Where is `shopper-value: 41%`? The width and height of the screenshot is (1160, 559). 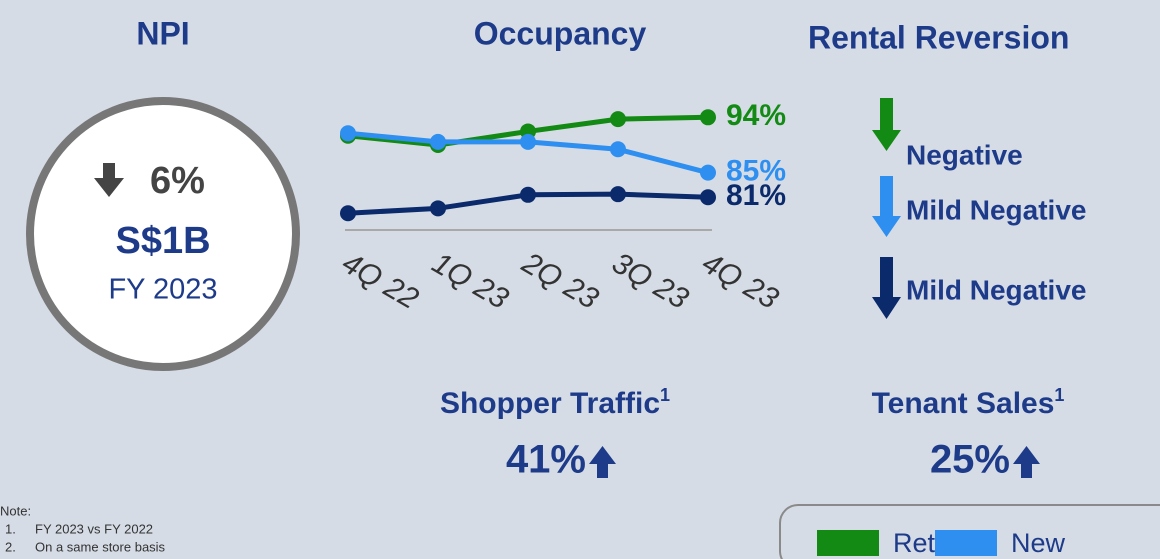 shopper-value: 41% is located at coordinates (546, 460).